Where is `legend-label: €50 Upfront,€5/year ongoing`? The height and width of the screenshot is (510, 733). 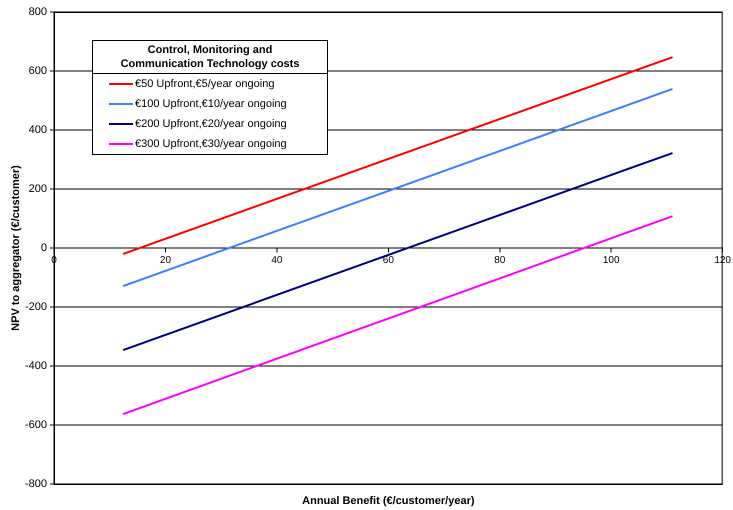 legend-label: €50 Upfront,€5/year ongoing is located at coordinates (204, 84).